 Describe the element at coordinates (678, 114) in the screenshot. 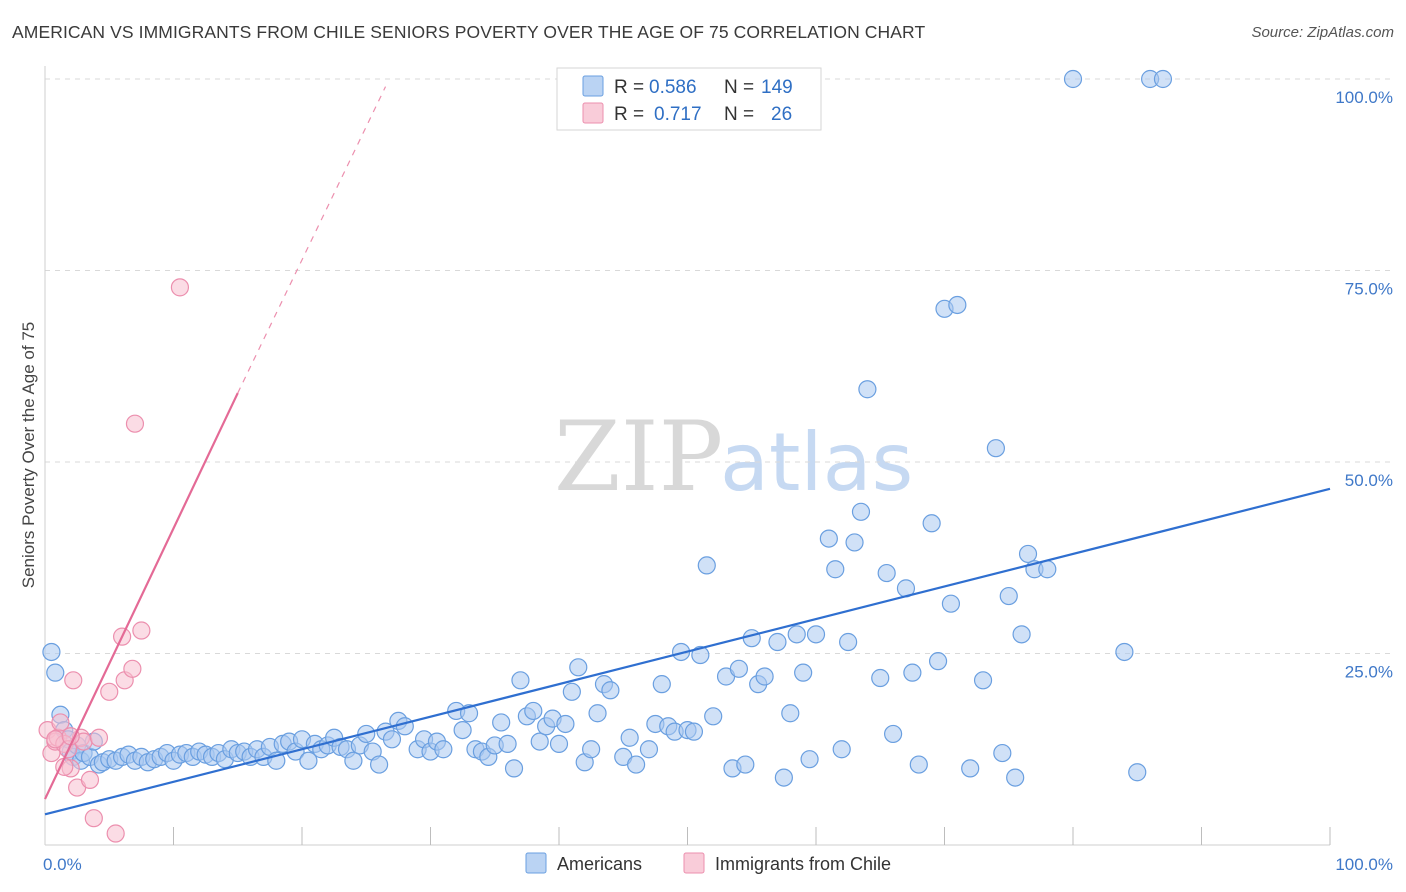

I see `legend-r-value-chile: 0.717` at that location.